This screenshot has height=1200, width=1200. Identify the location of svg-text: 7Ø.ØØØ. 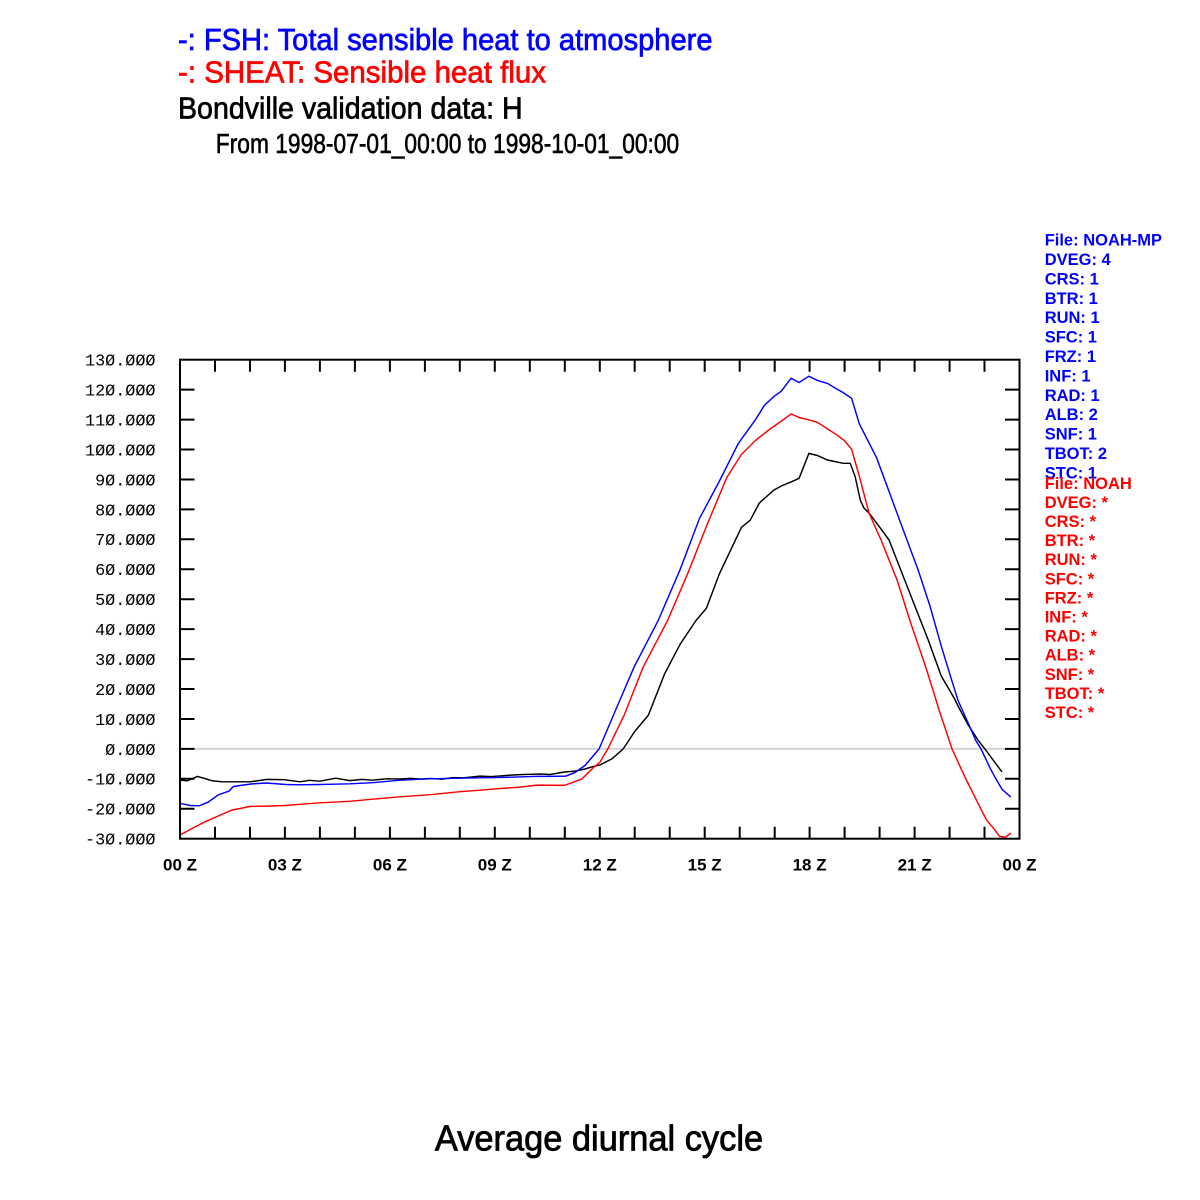
(125, 541).